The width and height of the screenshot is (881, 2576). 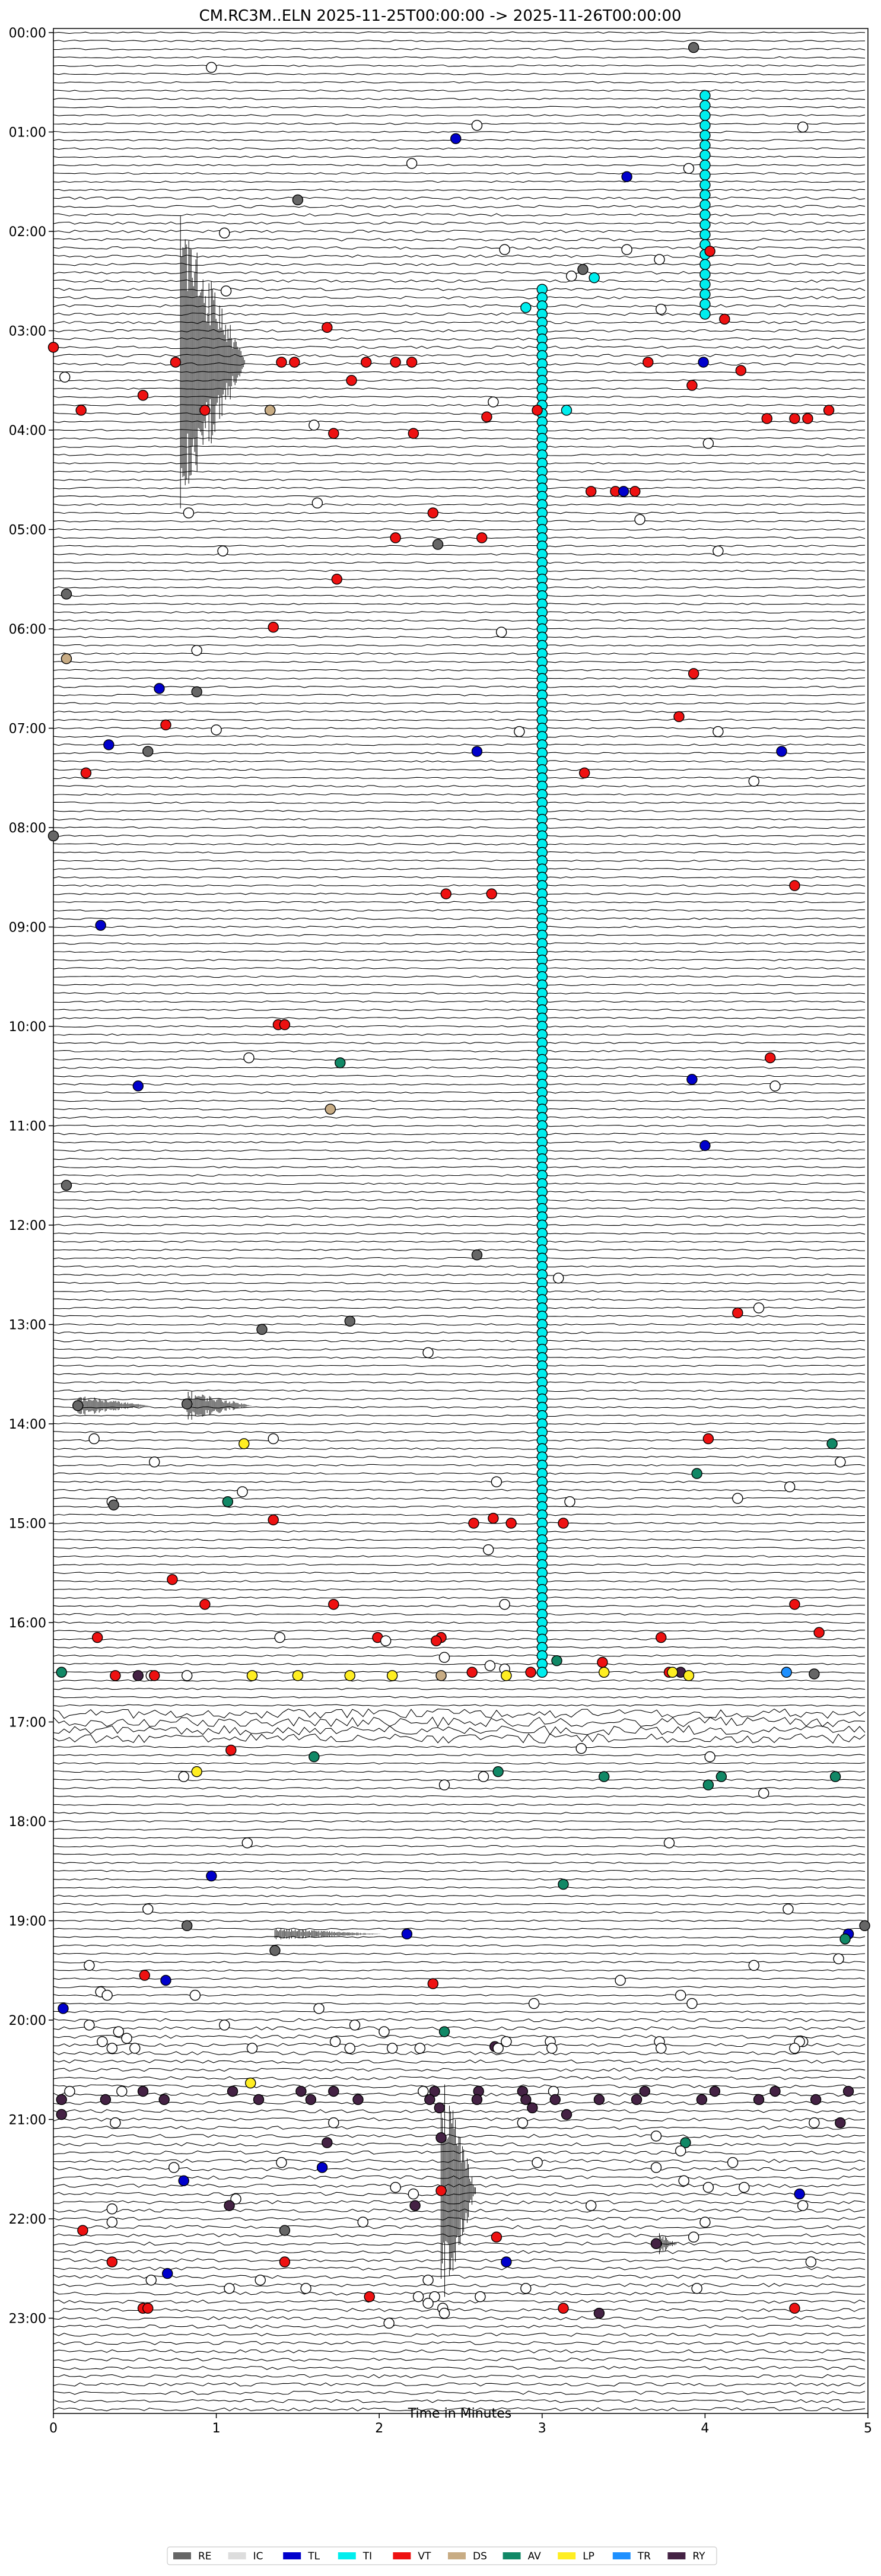 What do you see at coordinates (258, 2556) in the screenshot?
I see `legend-label: IC` at bounding box center [258, 2556].